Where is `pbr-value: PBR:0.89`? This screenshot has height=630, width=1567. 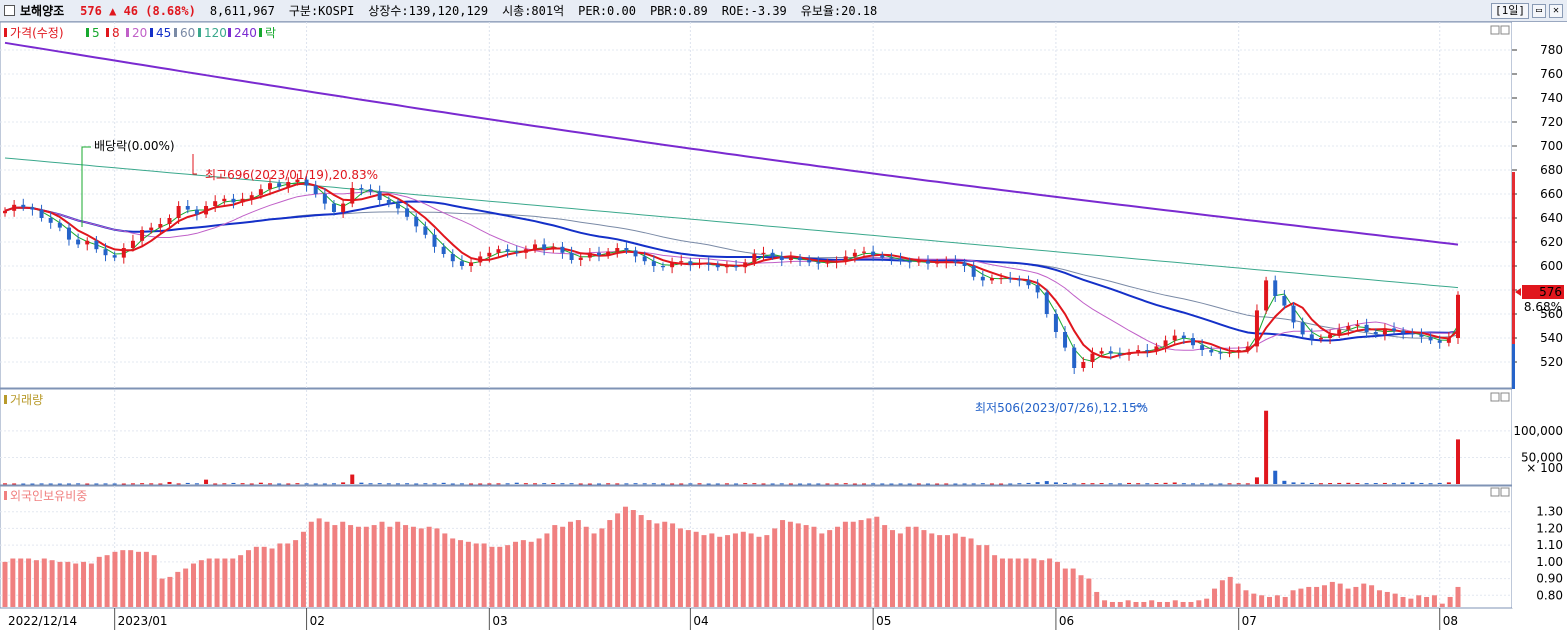 pbr-value: PBR:0.89 is located at coordinates (678, 10).